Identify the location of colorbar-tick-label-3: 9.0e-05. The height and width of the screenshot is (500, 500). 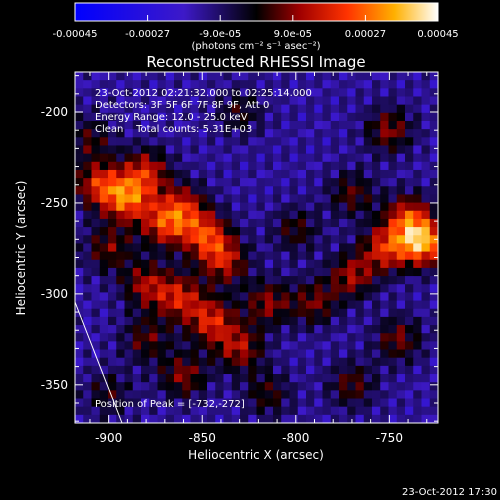
(293, 34).